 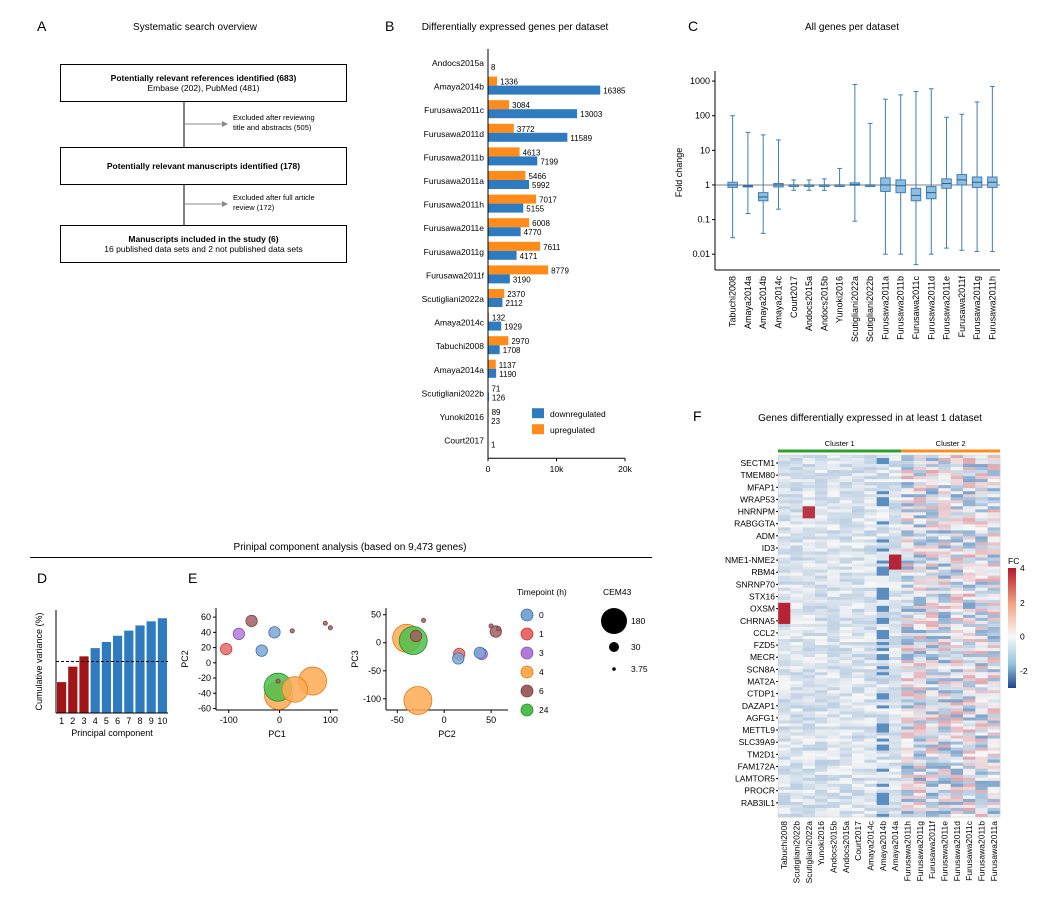 What do you see at coordinates (916, 308) in the screenshot?
I see `x-tick-label: Furusawa2011c` at bounding box center [916, 308].